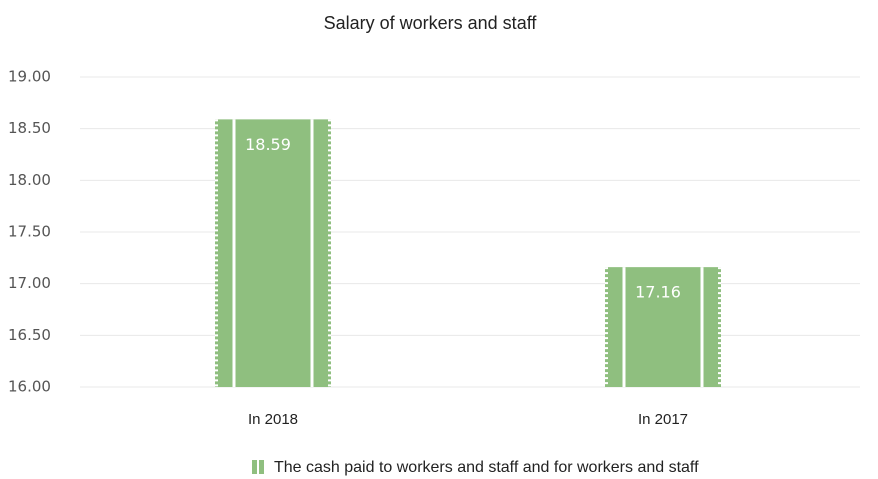  What do you see at coordinates (431, 23) in the screenshot?
I see `chart-title: Salary of workers and staff` at bounding box center [431, 23].